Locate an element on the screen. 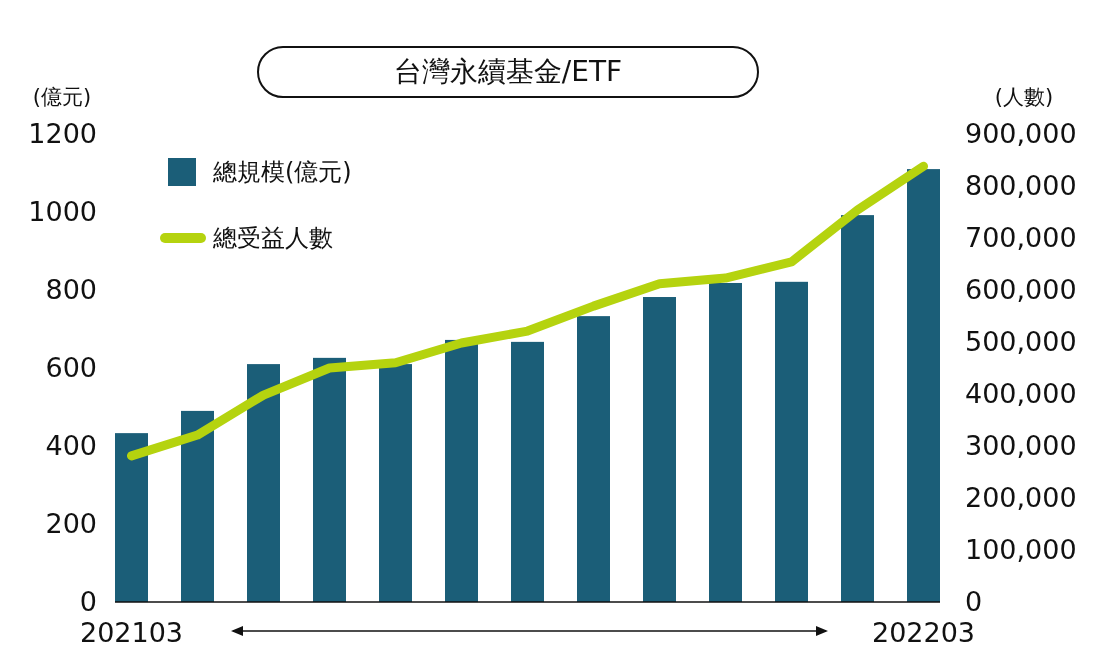 This screenshot has height=660, width=1100. y2-tick-label: 100,000 is located at coordinates (1021, 550).